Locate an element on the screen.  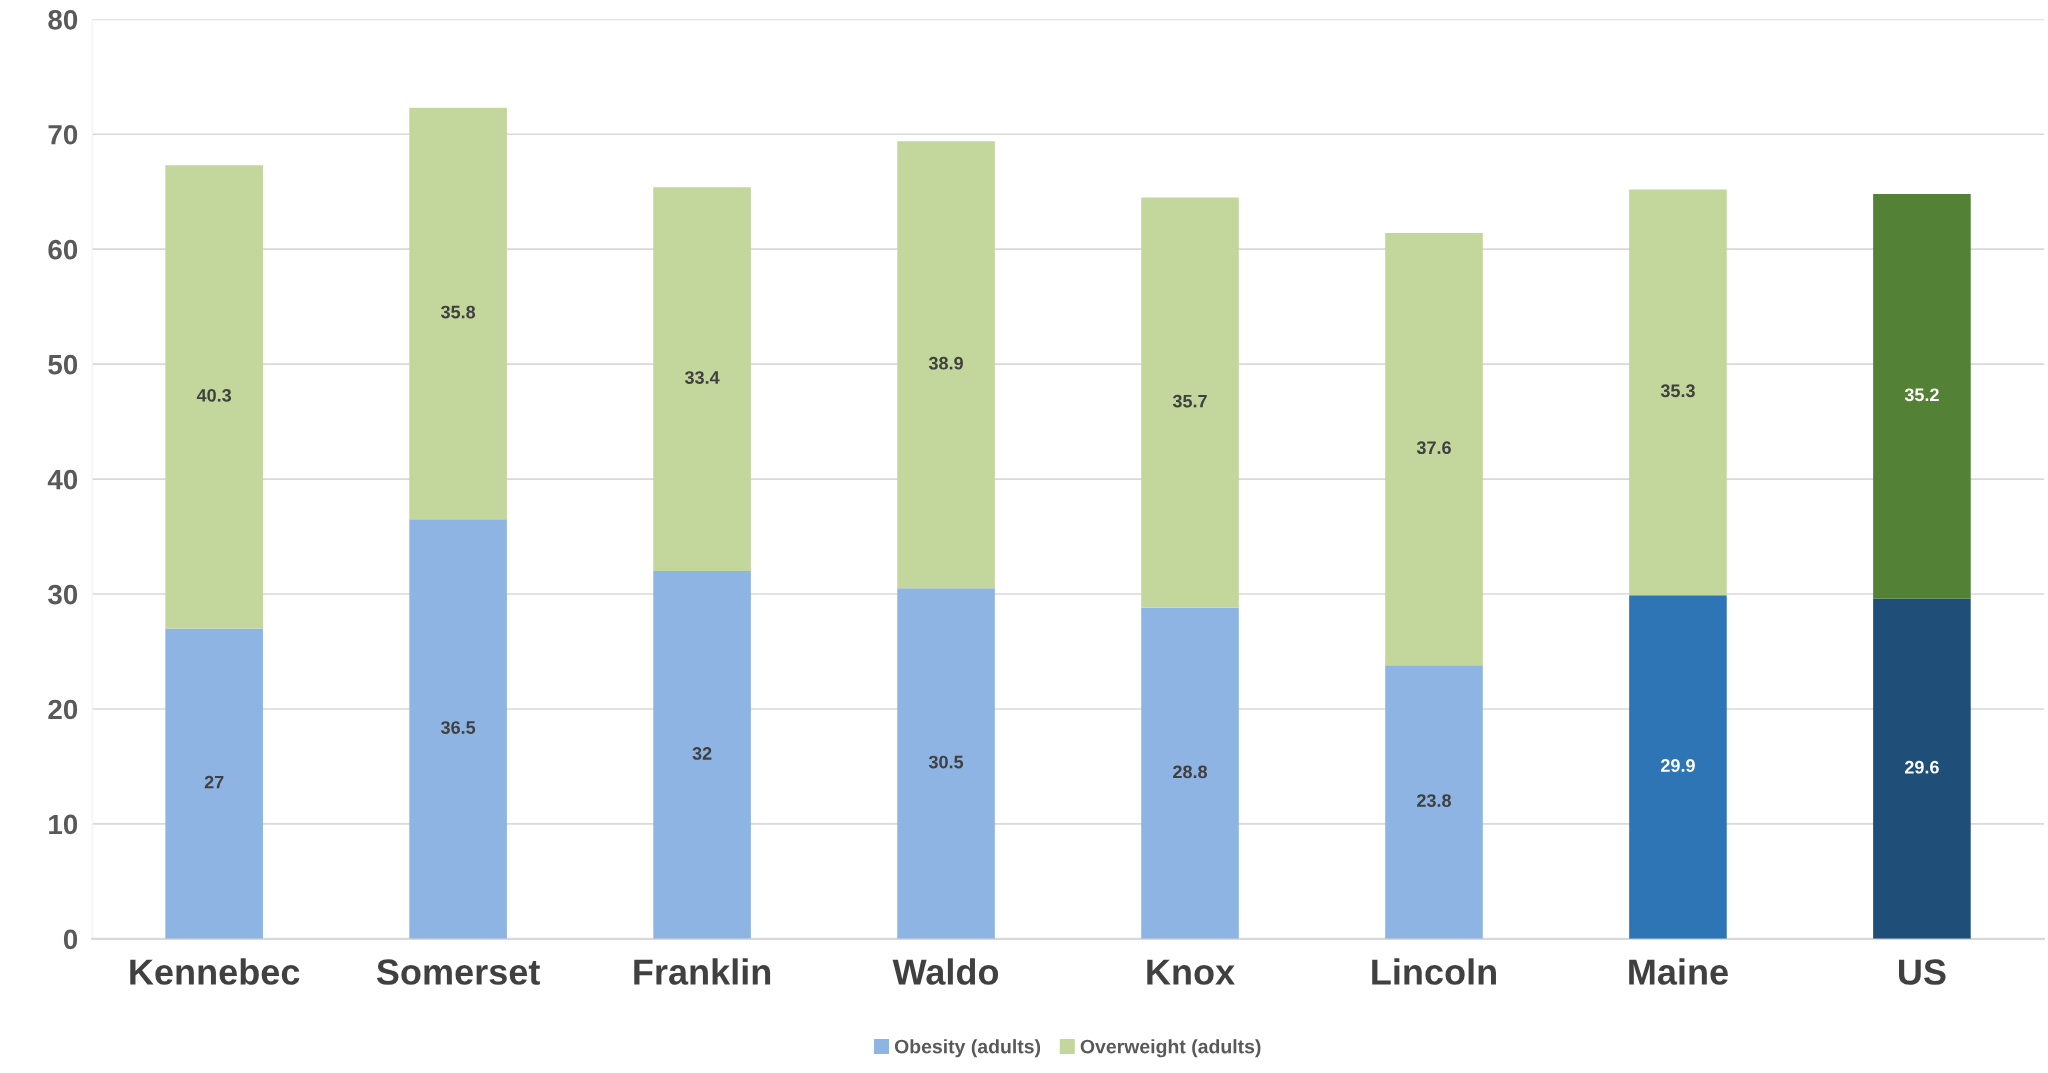
data-label: 30.5 is located at coordinates (946, 762).